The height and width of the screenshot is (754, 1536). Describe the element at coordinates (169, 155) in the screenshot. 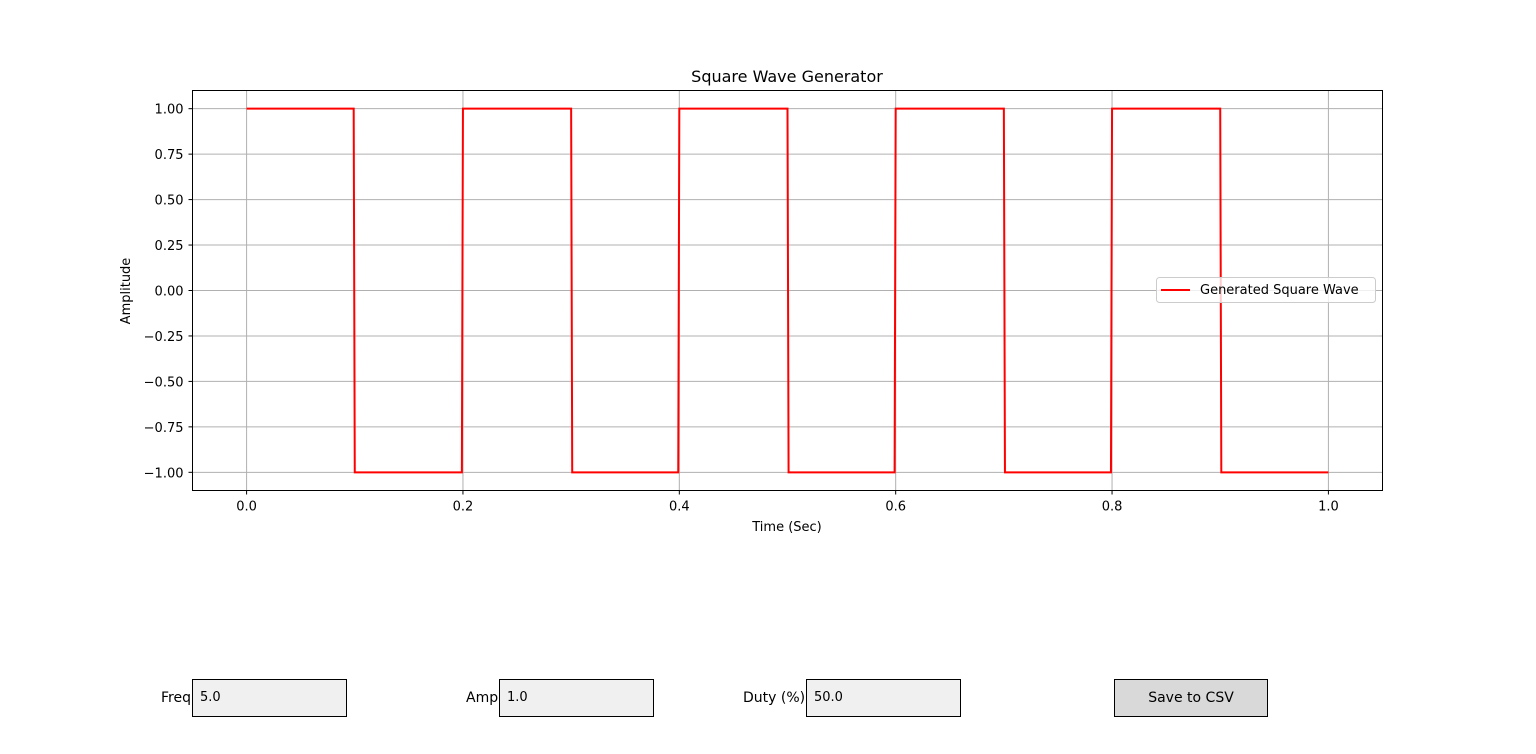

I see `y-tick-label: 0.75` at that location.